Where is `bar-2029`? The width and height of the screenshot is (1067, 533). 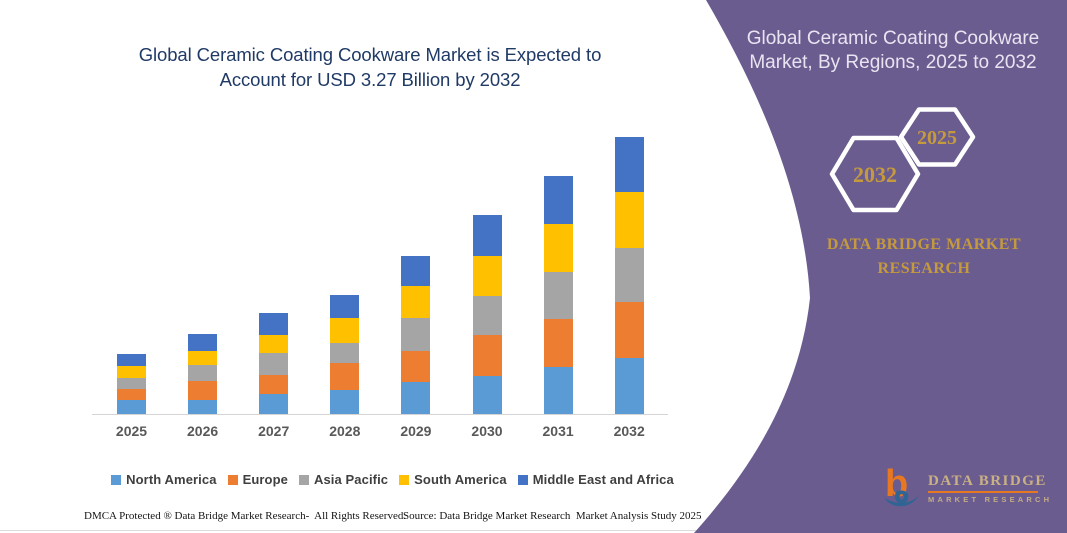 bar-2029 is located at coordinates (416, 334).